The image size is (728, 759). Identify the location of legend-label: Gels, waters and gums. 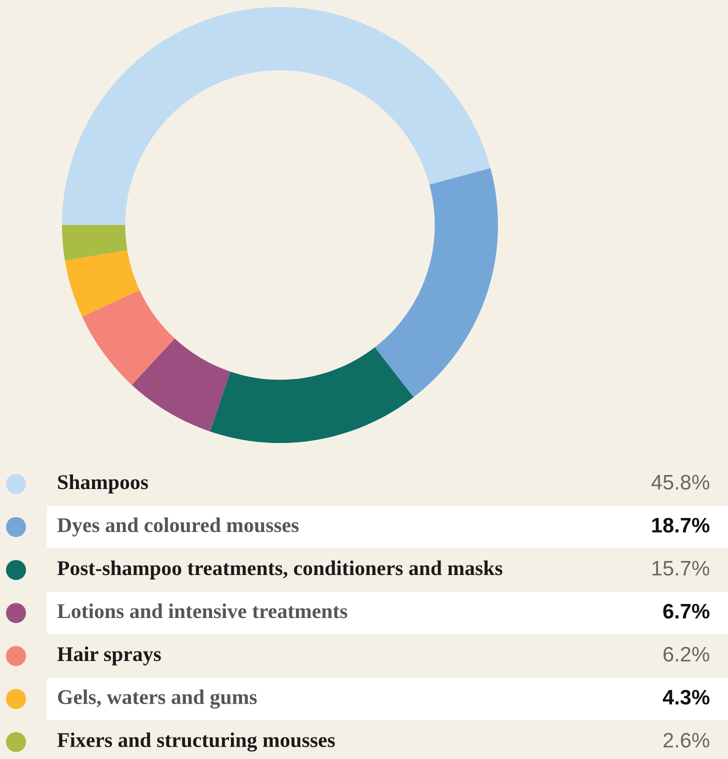
(157, 699).